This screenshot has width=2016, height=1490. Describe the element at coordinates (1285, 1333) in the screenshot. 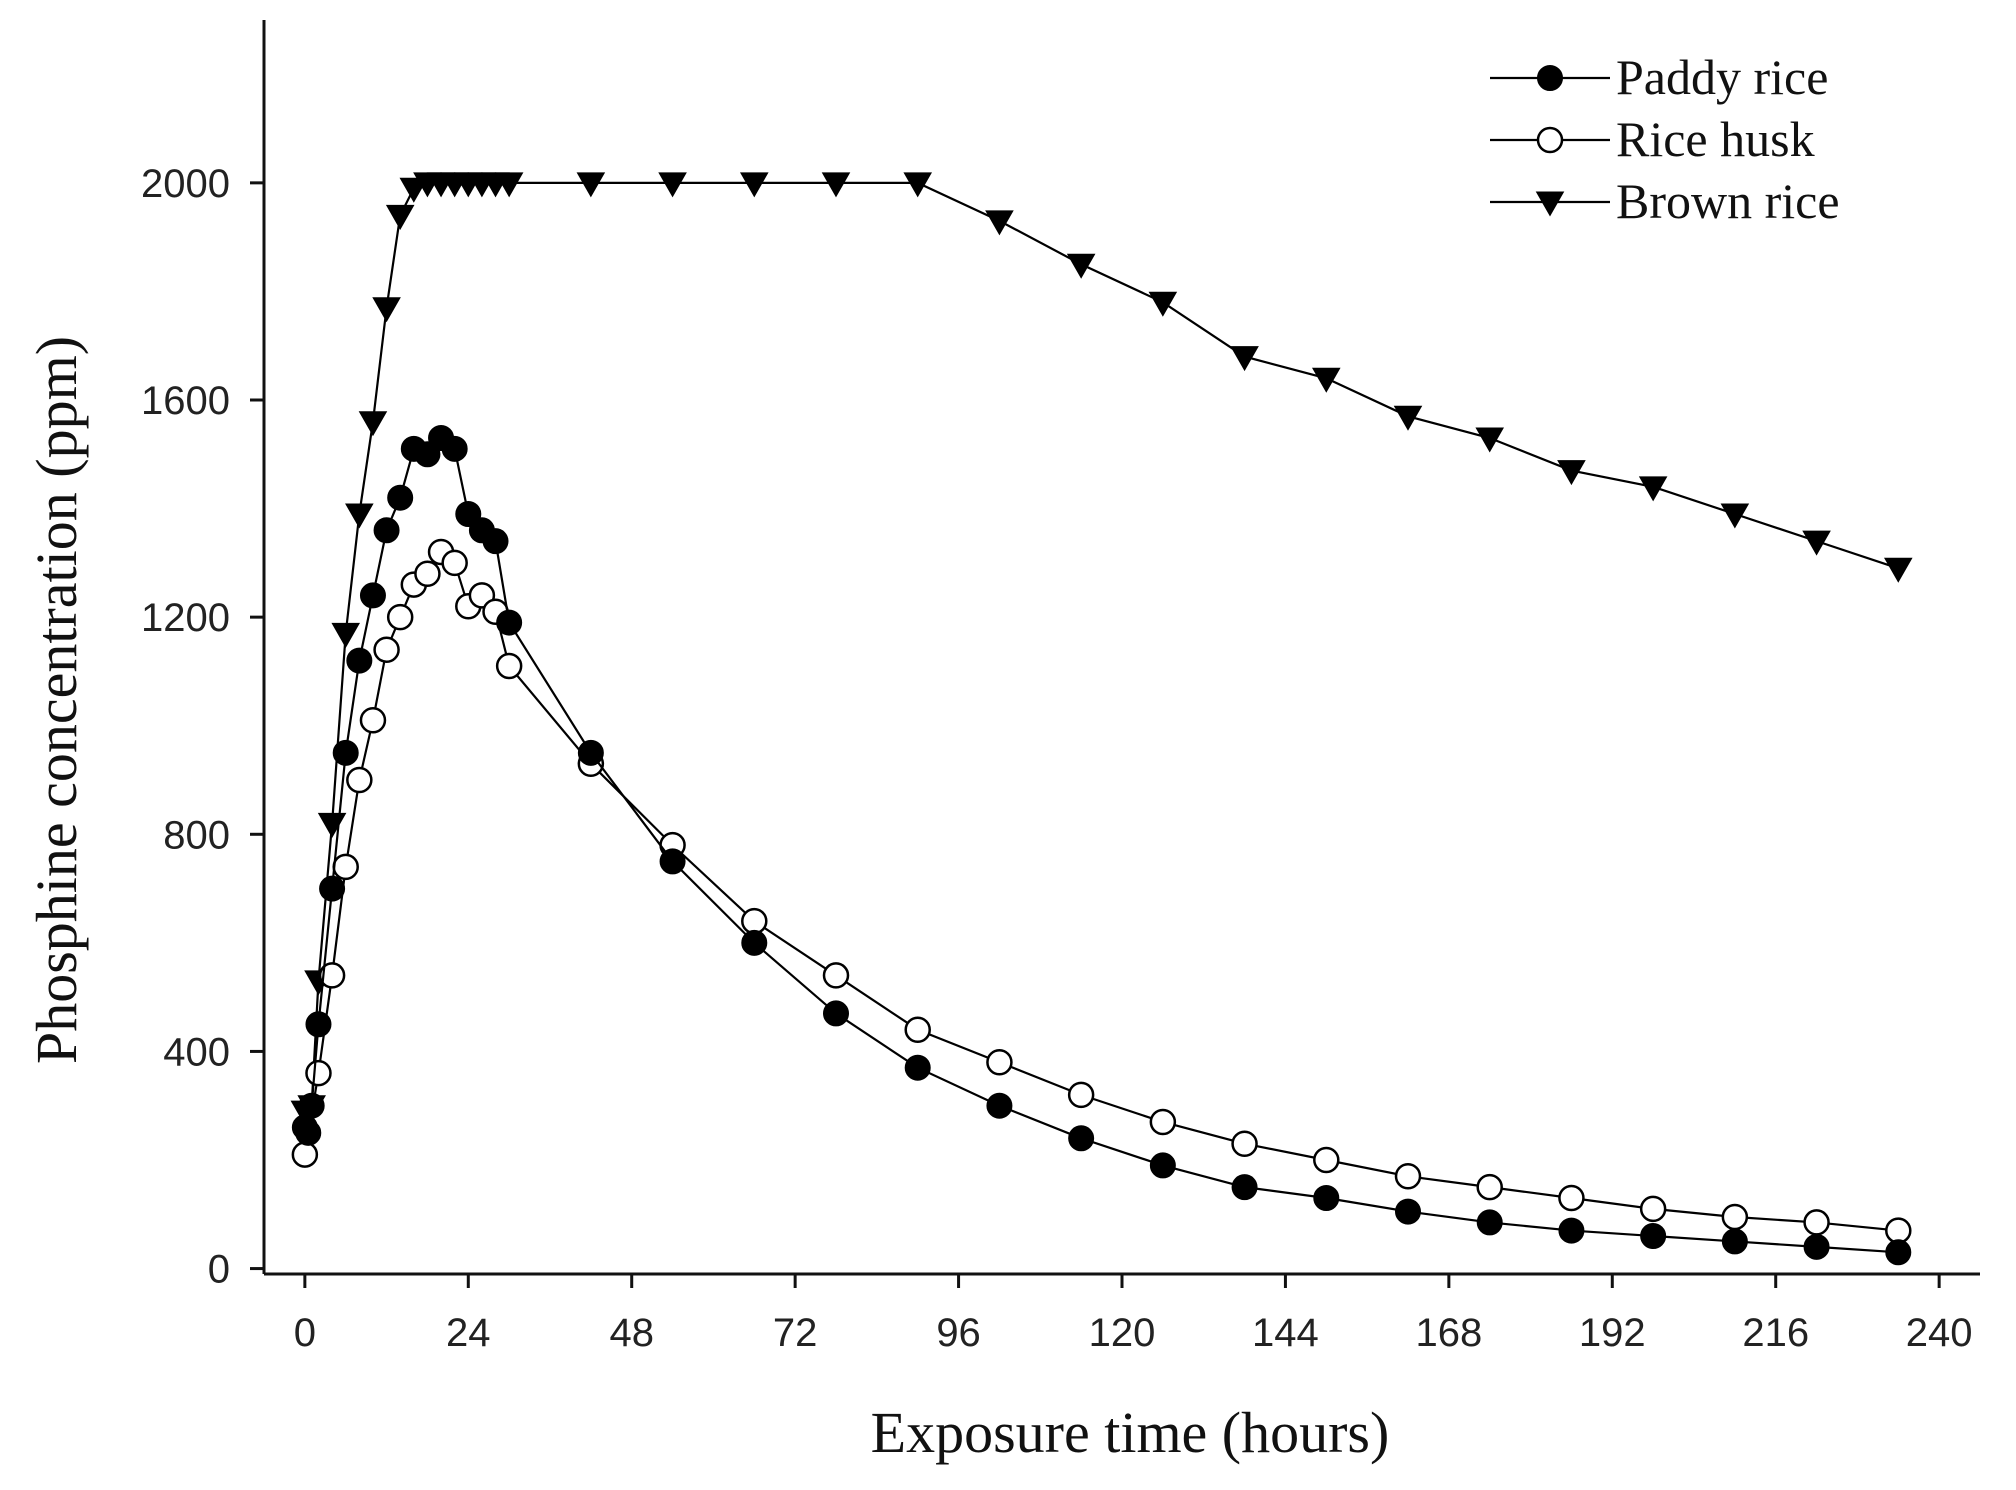

I see `x-tick-label: 144` at that location.